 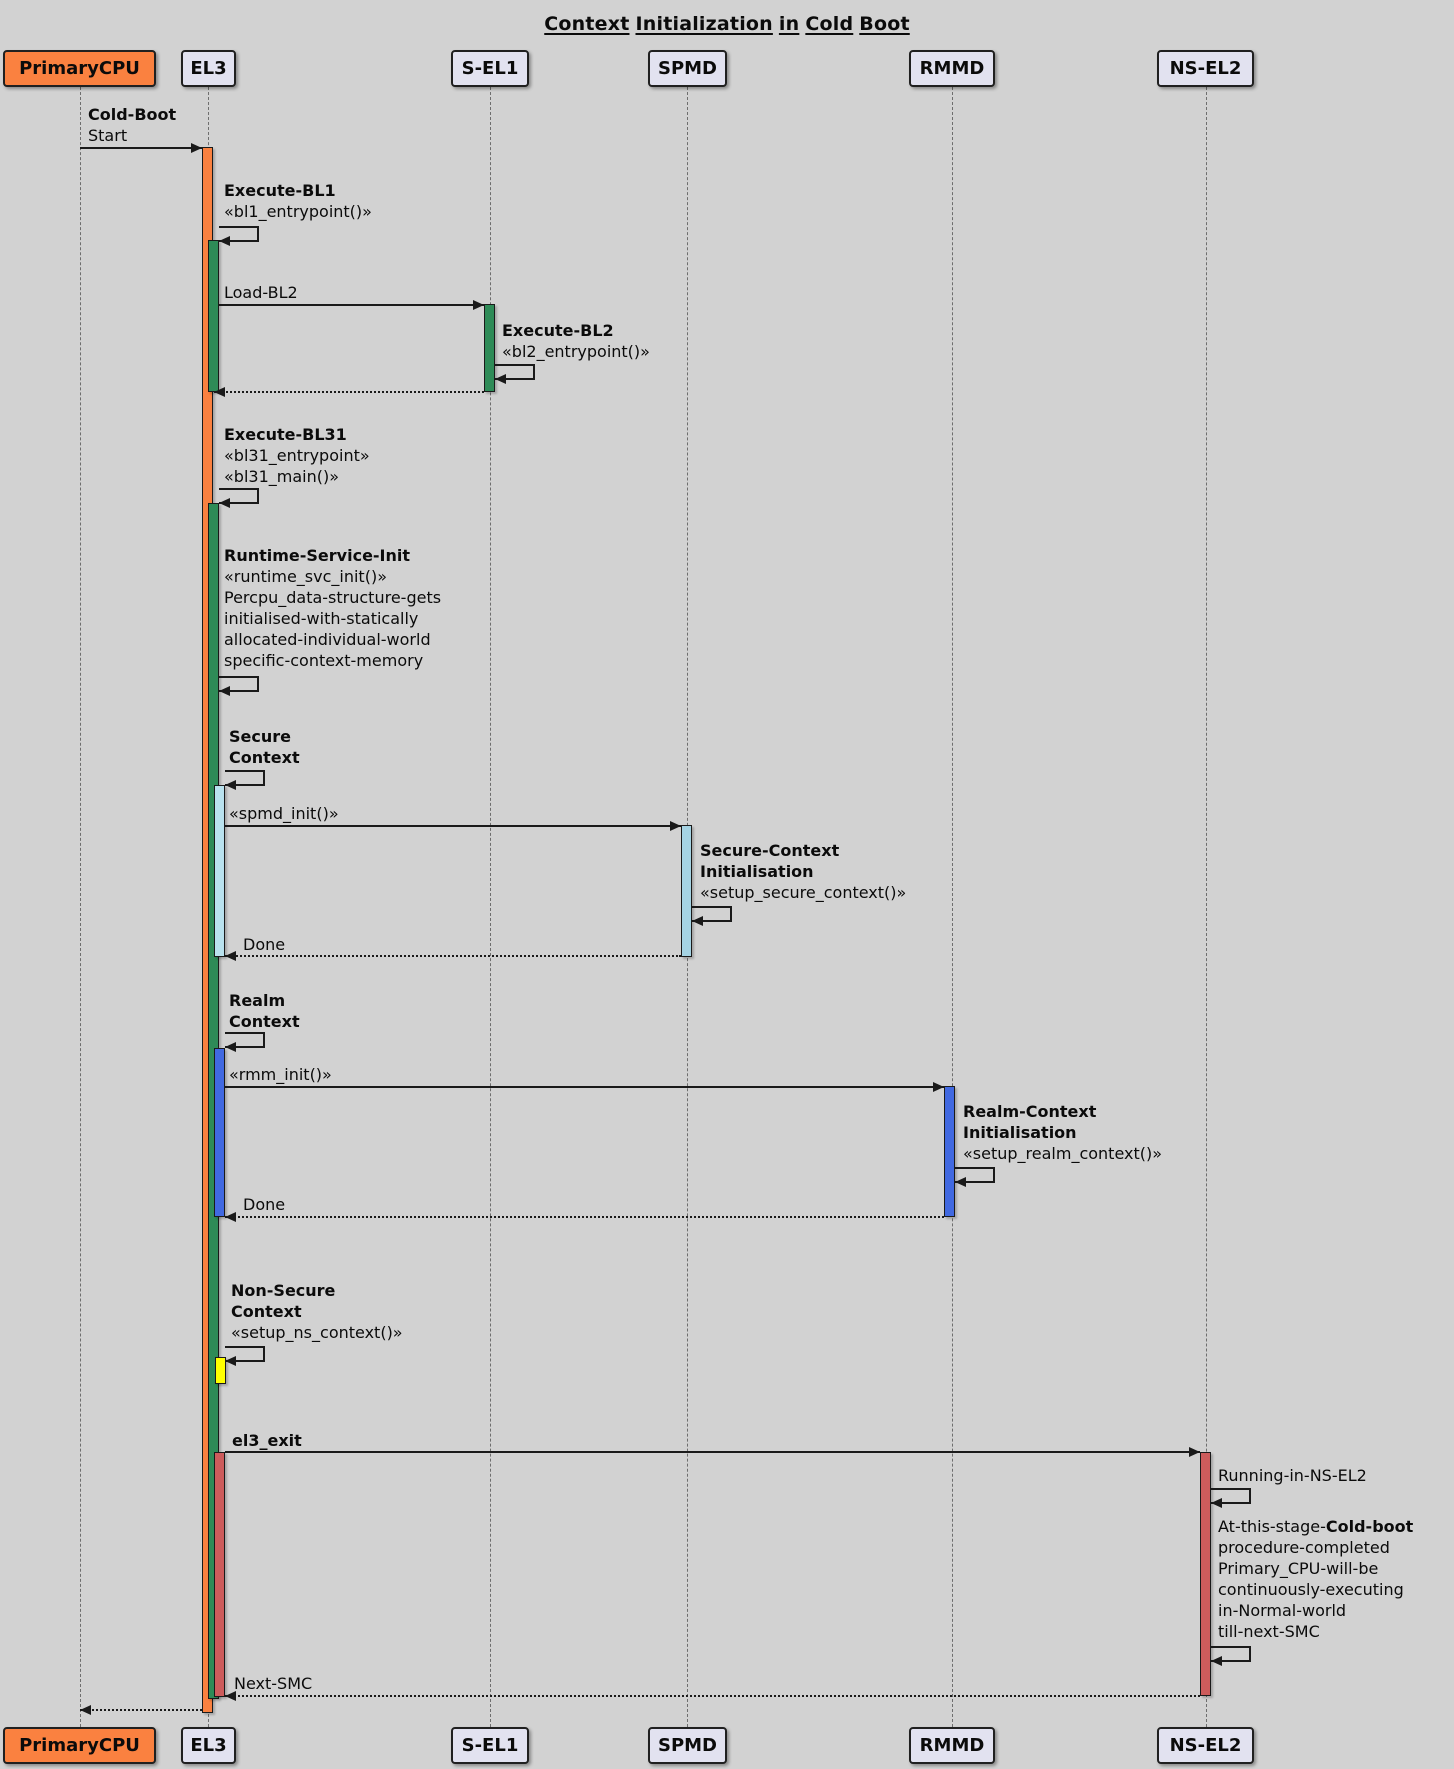 What do you see at coordinates (132, 114) in the screenshot?
I see `message-line: Cold-Boot` at bounding box center [132, 114].